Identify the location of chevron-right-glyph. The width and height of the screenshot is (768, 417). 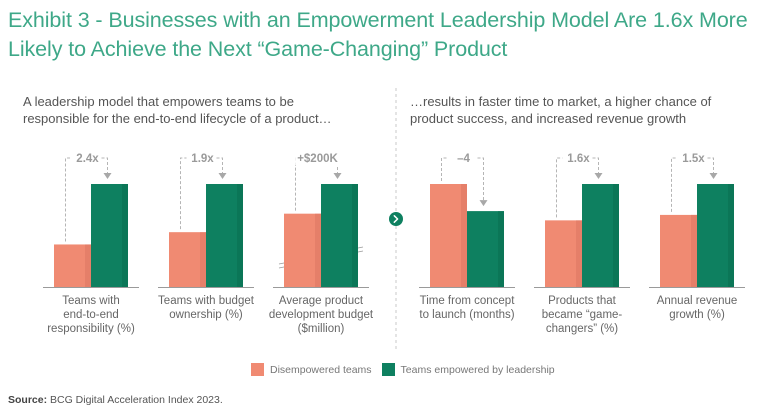
(396, 219).